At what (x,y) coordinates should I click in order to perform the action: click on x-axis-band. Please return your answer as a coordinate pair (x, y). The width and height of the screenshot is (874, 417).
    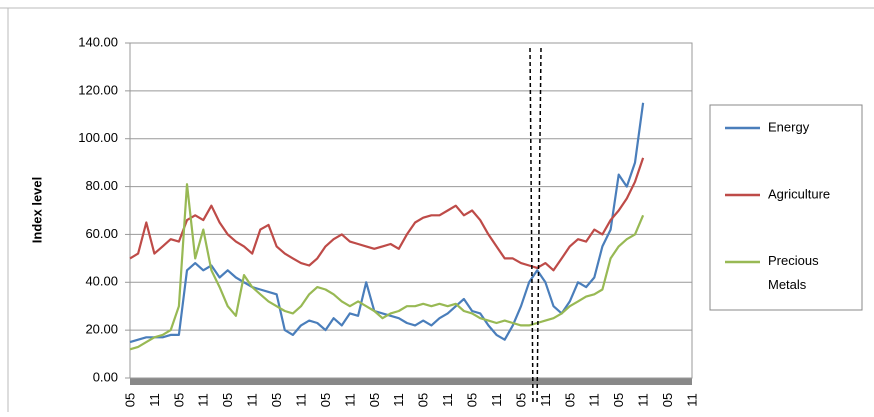
    Looking at the image, I should click on (411, 381).